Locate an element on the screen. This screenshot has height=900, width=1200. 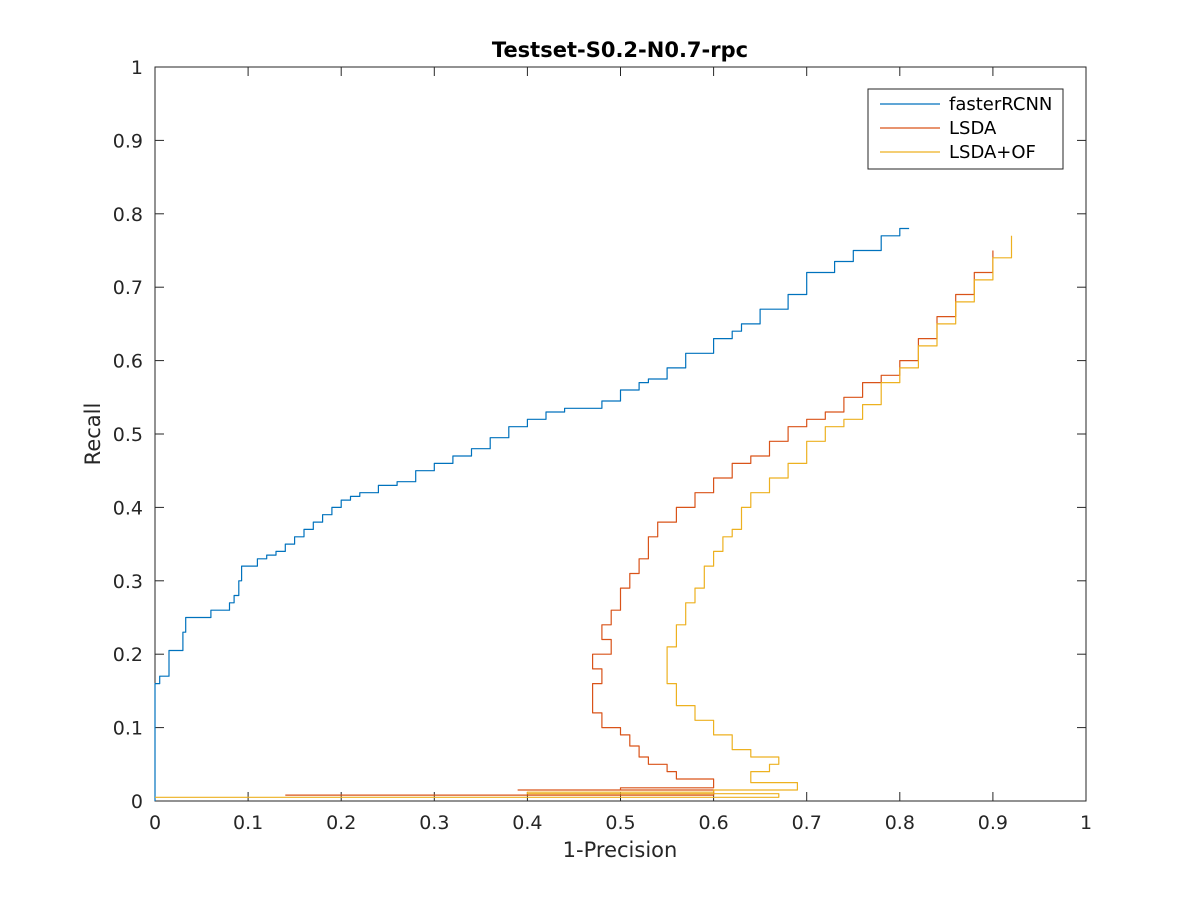
legend-box is located at coordinates (965, 129).